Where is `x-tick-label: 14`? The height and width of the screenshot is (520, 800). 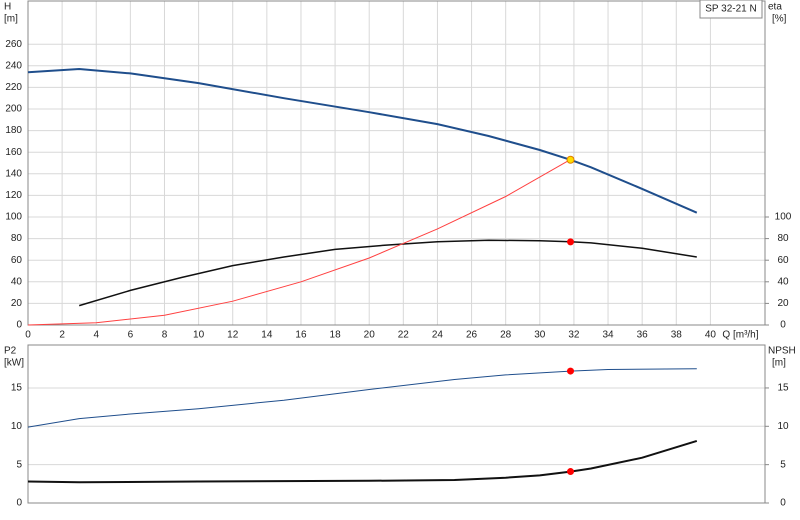 x-tick-label: 14 is located at coordinates (267, 335).